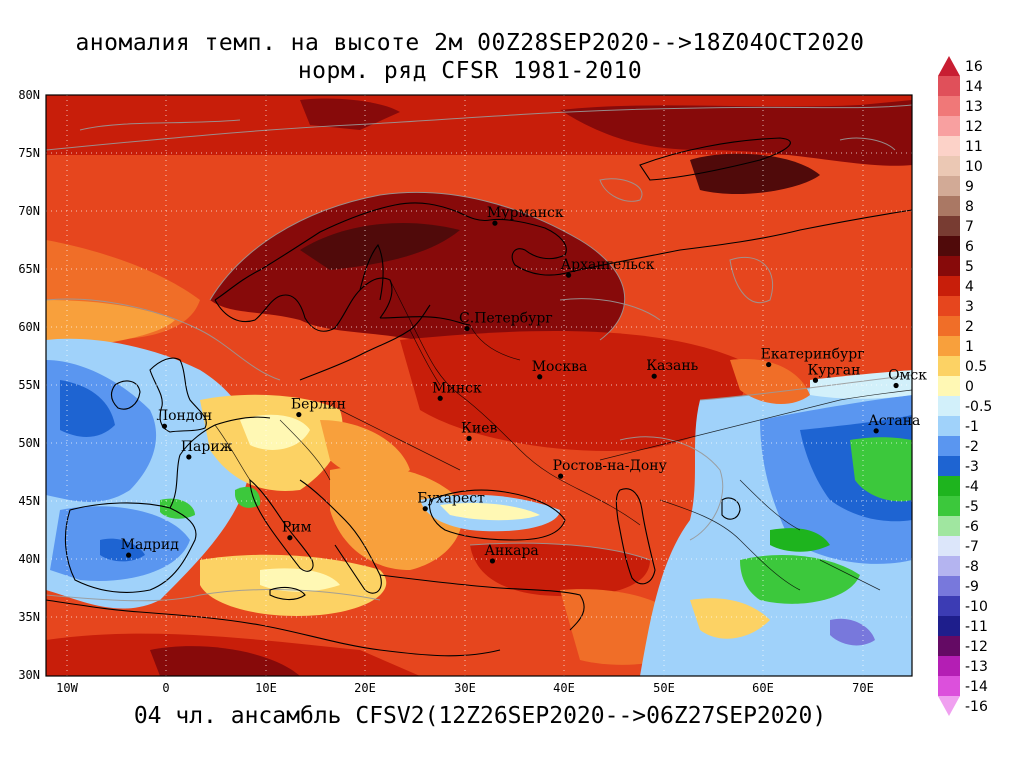 The height and width of the screenshot is (768, 1024). I want to click on lon-label: 30E, so click(465, 688).